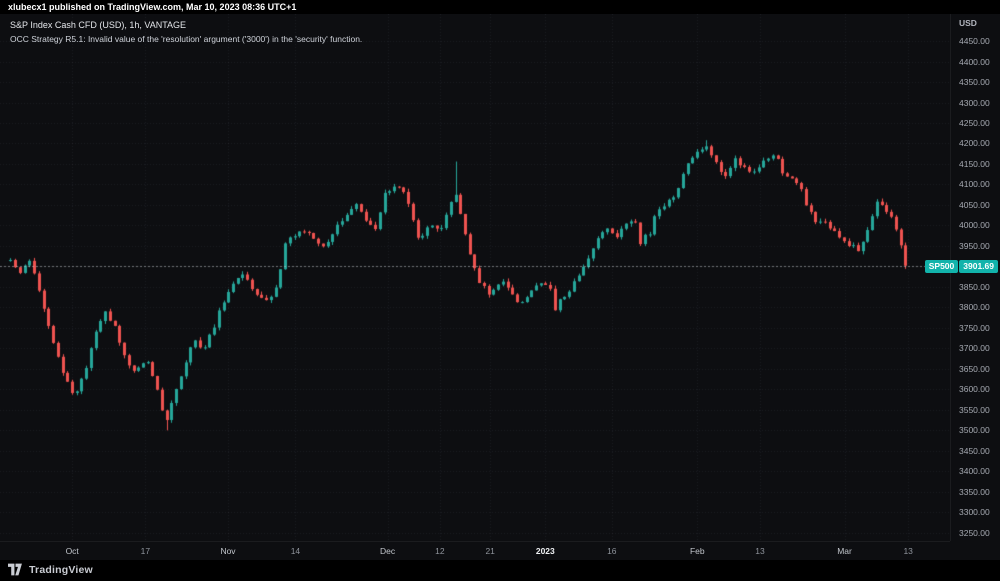 The image size is (1000, 581). What do you see at coordinates (228, 551) in the screenshot?
I see `time-axis-label: Nov` at bounding box center [228, 551].